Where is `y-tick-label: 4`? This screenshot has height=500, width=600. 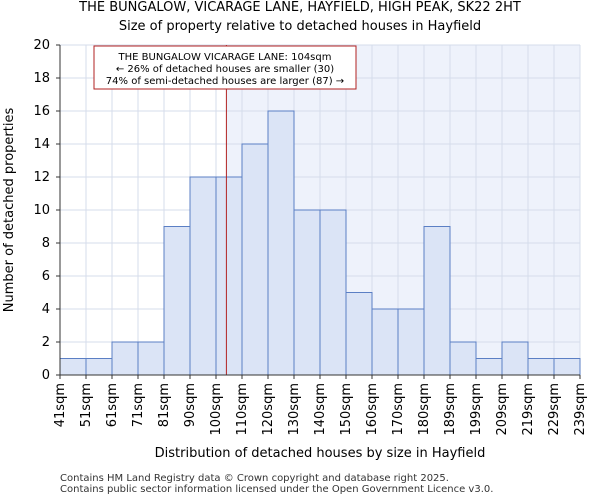
y-tick-label: 4 is located at coordinates (46, 309).